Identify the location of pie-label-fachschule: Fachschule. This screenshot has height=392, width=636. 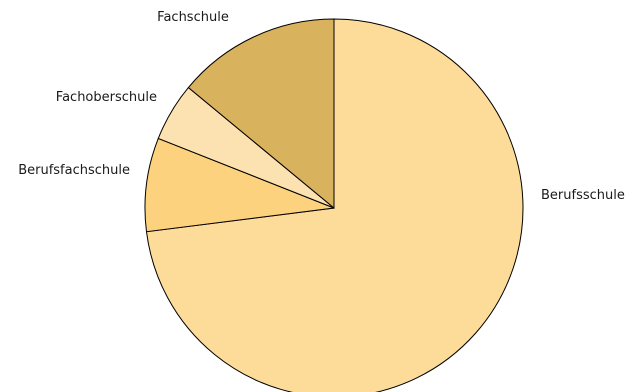
(193, 17).